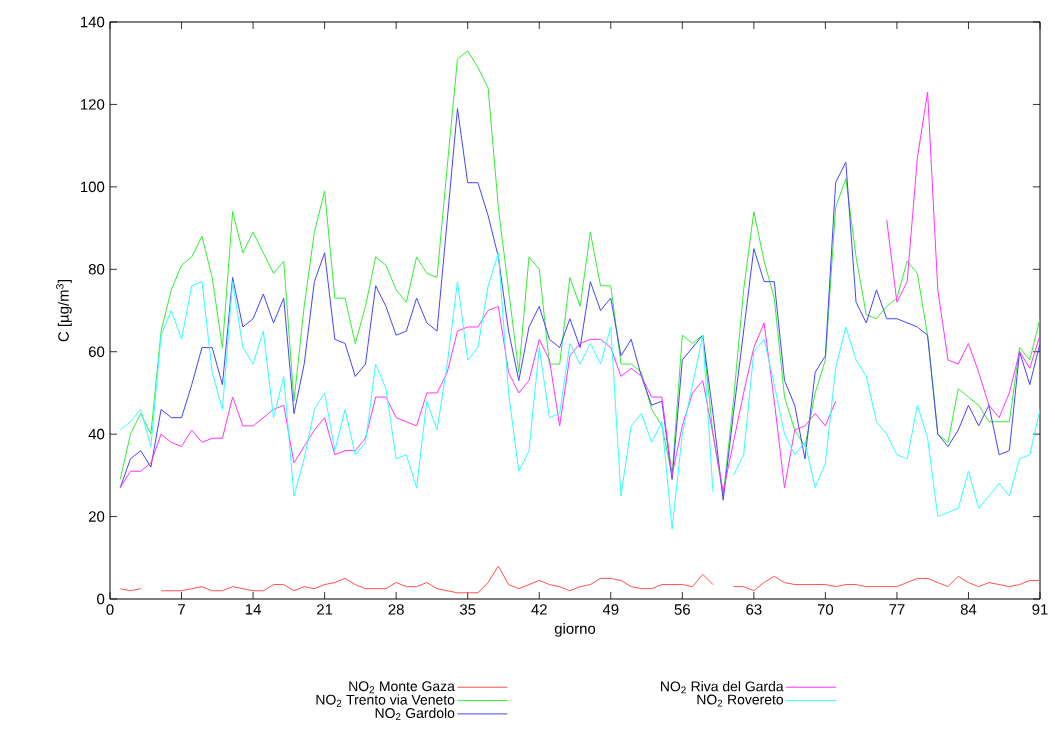 The image size is (1055, 742). Describe the element at coordinates (325, 609) in the screenshot. I see `x-tick-label: 21` at that location.